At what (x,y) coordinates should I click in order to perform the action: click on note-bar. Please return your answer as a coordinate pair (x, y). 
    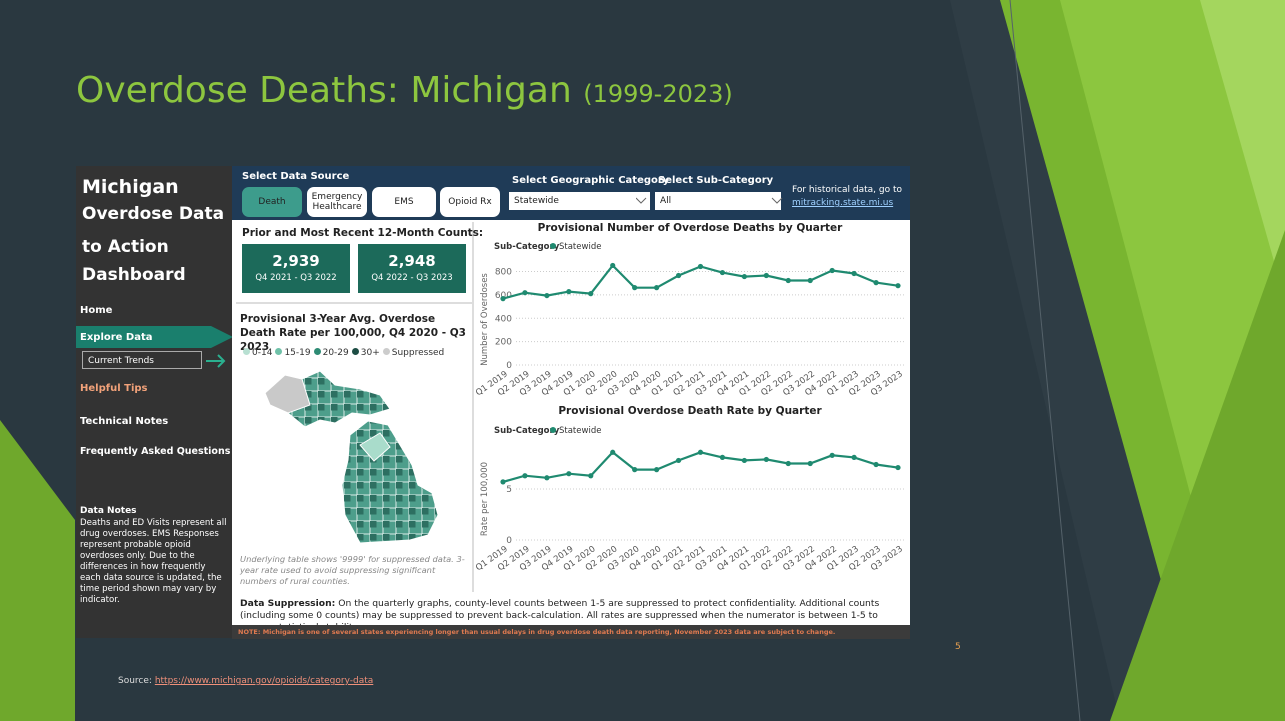
    Looking at the image, I should click on (571, 632).